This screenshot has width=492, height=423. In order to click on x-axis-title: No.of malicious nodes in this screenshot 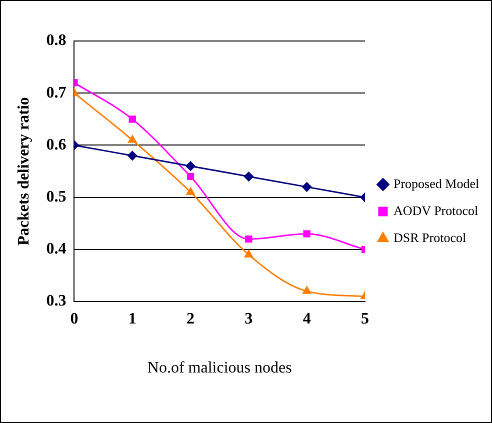, I will do `click(219, 368)`.